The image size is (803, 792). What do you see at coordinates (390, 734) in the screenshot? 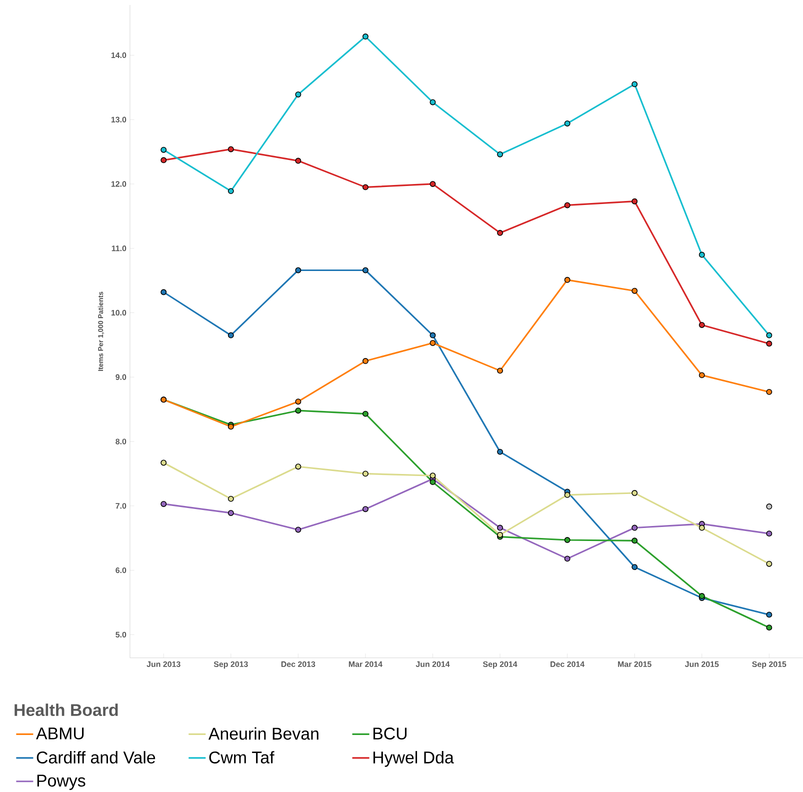
I see `legend-label: BCU` at bounding box center [390, 734].